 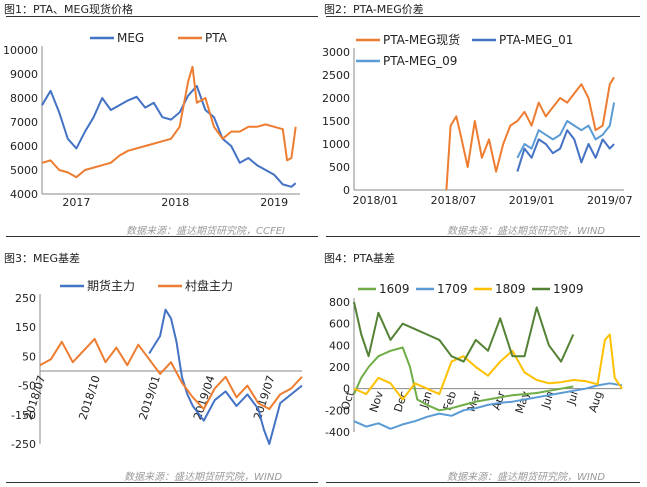 I want to click on fig2-source: 数据来源：盛达期货研究院，WIND, so click(x=526, y=231).